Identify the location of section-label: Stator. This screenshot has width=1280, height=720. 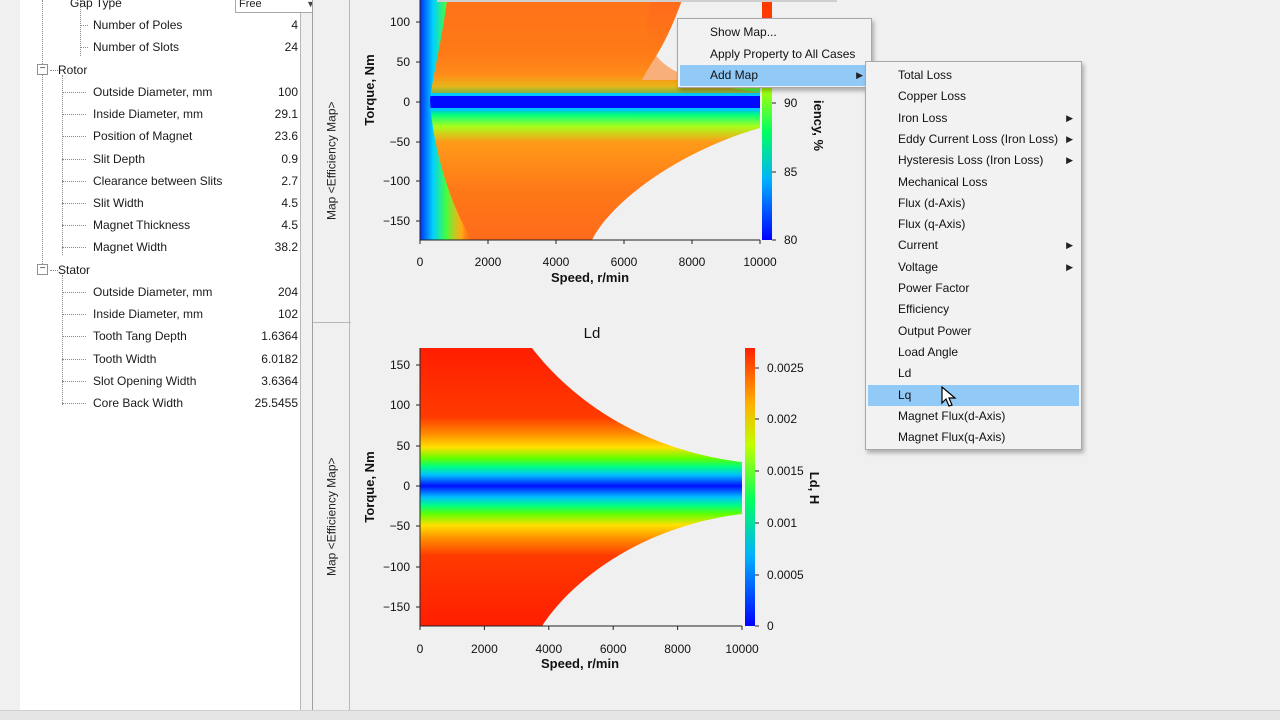
(74, 270).